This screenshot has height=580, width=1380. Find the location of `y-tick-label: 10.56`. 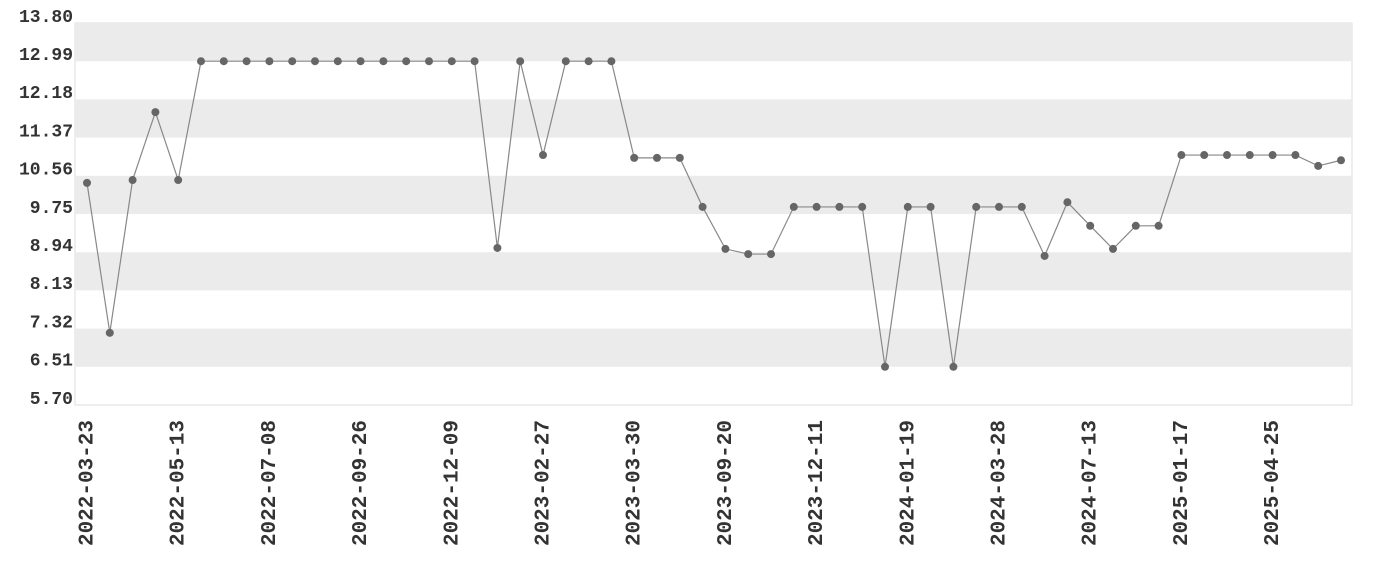

y-tick-label: 10.56 is located at coordinates (46, 171).